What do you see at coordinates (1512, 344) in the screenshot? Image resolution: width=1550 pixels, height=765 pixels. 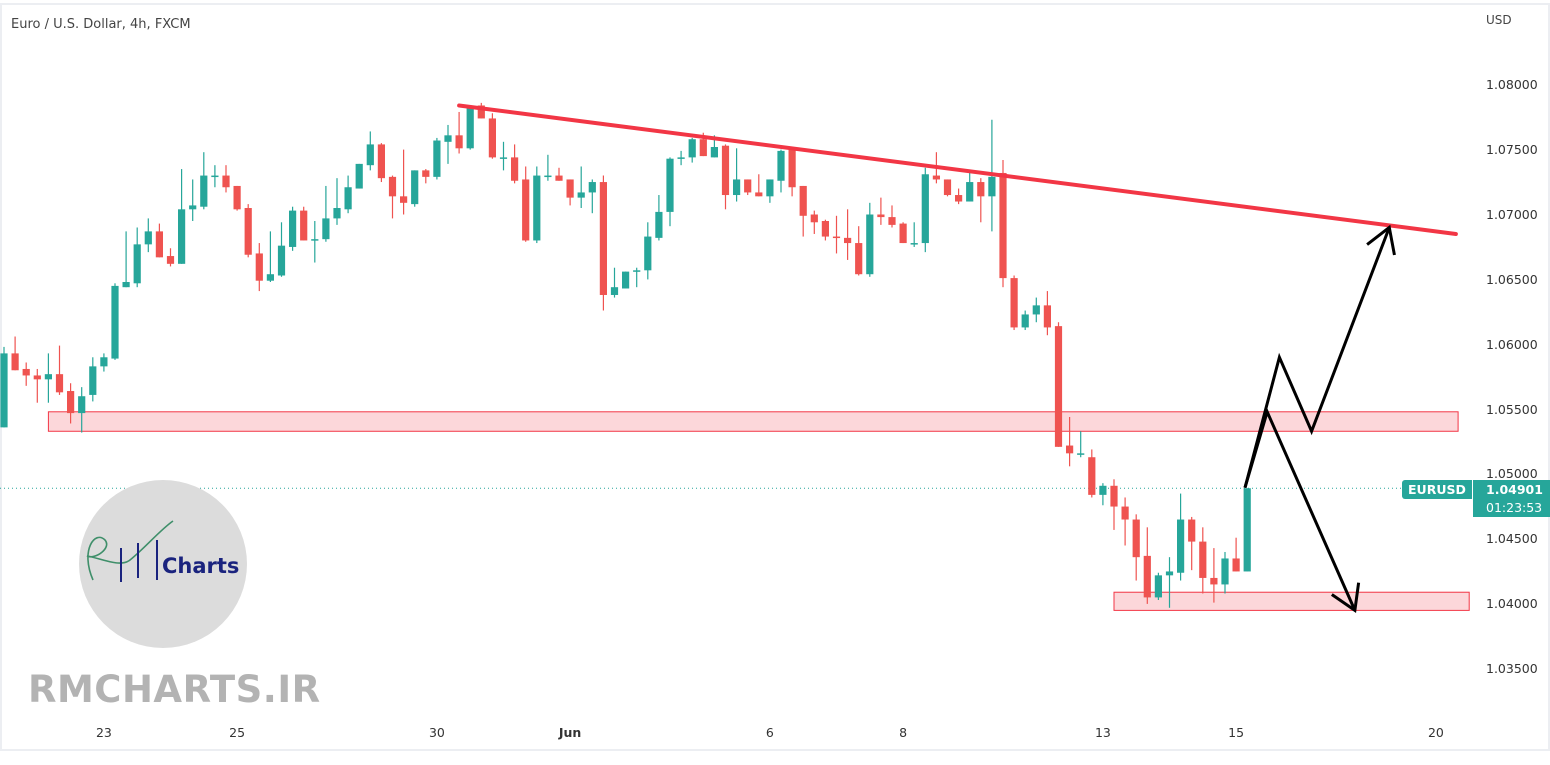 I see `price-tick-label: 1.06000` at bounding box center [1512, 344].